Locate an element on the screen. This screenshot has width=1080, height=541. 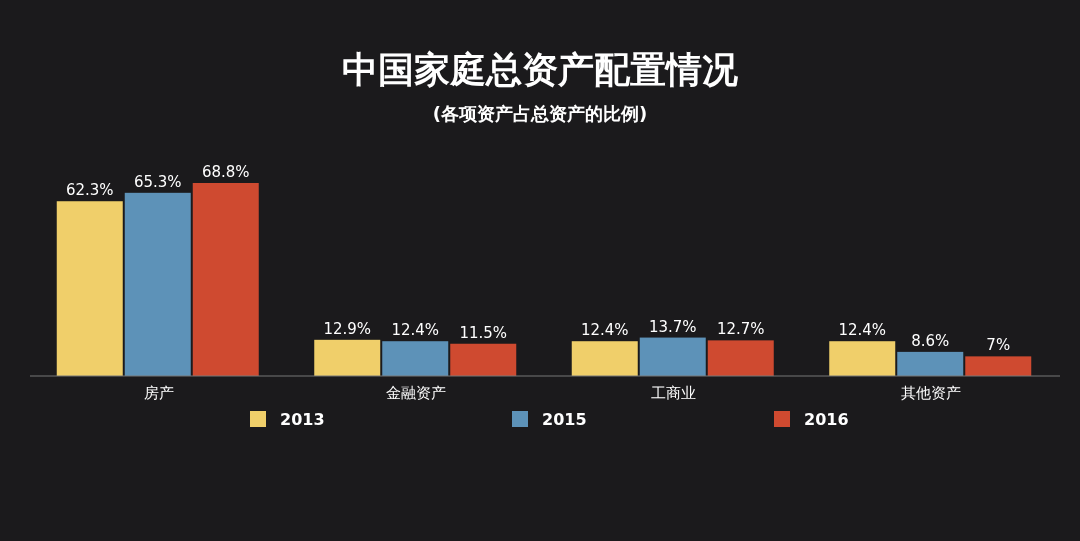
data-label: 12.7% is located at coordinates (740, 329).